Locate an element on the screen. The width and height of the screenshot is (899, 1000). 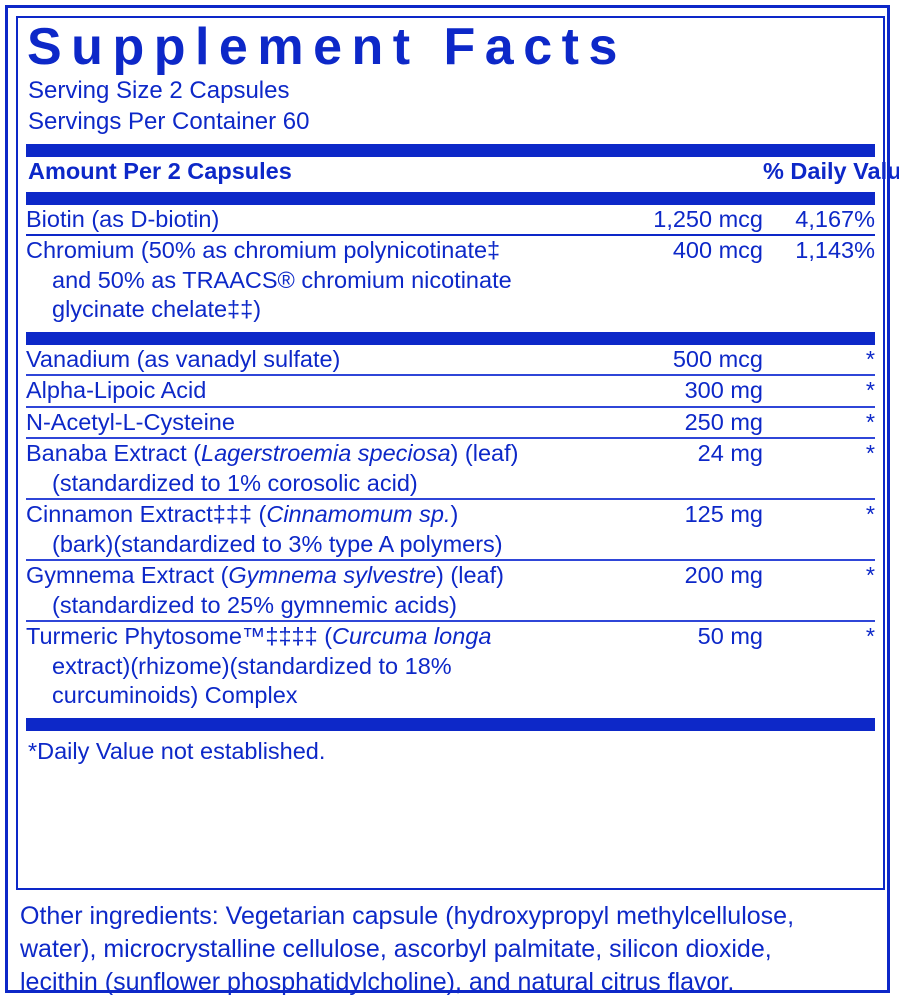
divider-bar-bottom is located at coordinates (450, 724).